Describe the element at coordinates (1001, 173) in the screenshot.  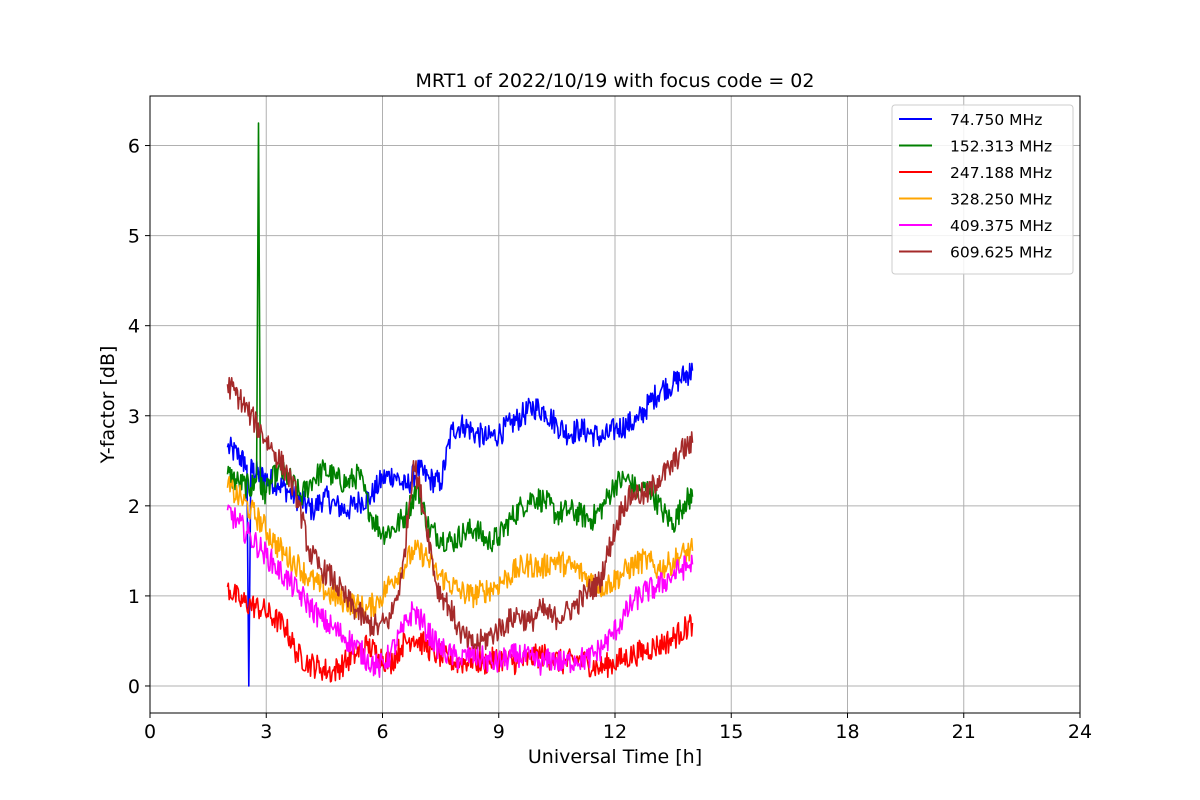
I see `legend-label: 247.188 MHz` at that location.